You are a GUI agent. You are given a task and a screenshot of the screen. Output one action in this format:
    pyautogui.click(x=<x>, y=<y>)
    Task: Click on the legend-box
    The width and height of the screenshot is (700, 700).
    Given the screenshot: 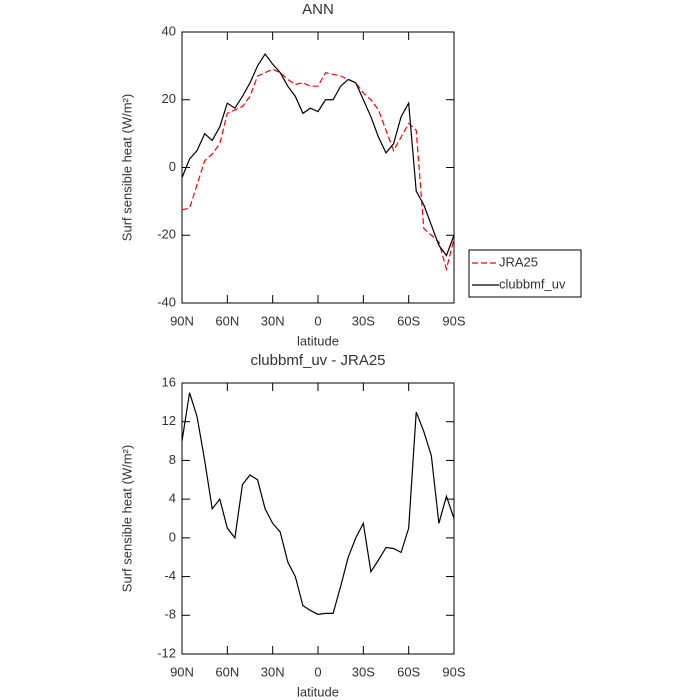 What is the action you would take?
    pyautogui.click(x=525, y=273)
    